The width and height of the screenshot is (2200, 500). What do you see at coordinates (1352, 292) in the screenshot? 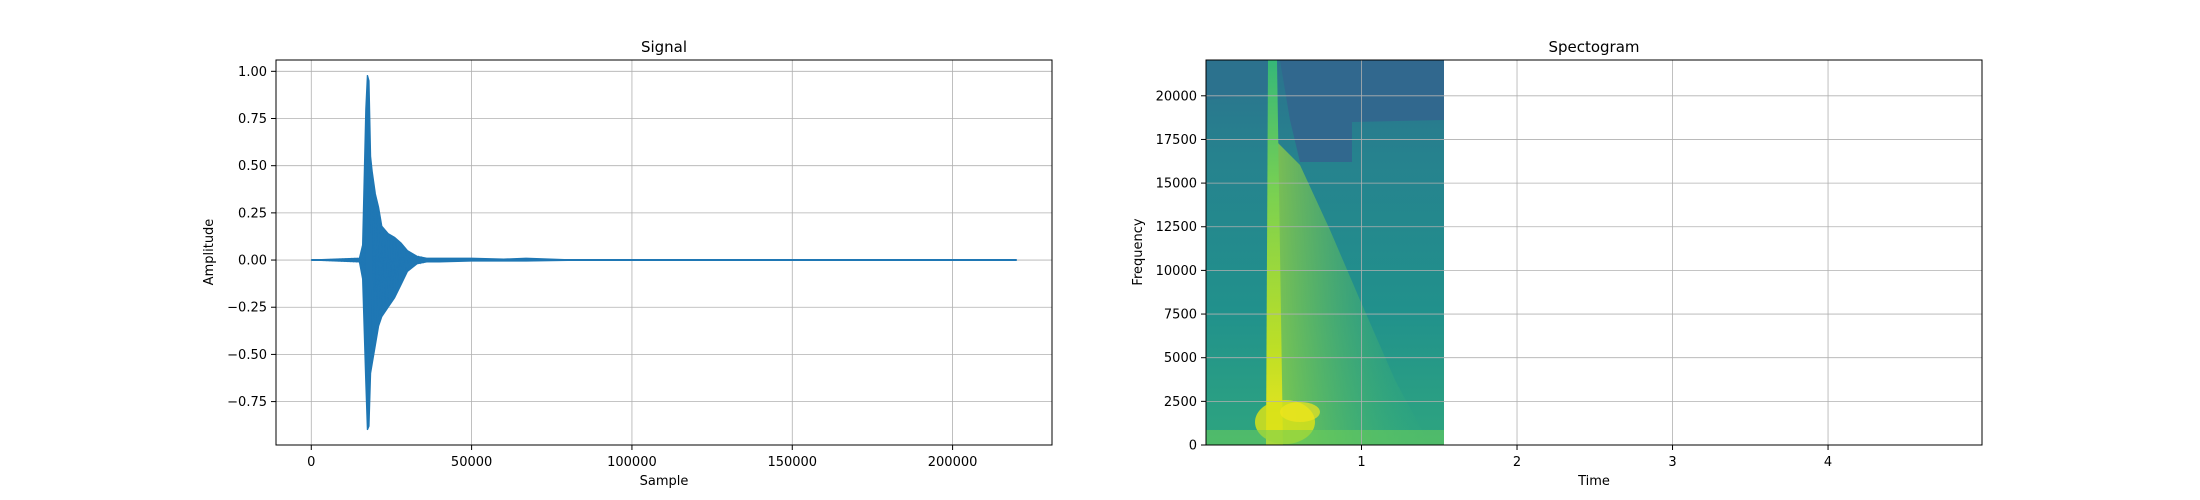
I see `spectrogram-decay-region` at bounding box center [1352, 292].